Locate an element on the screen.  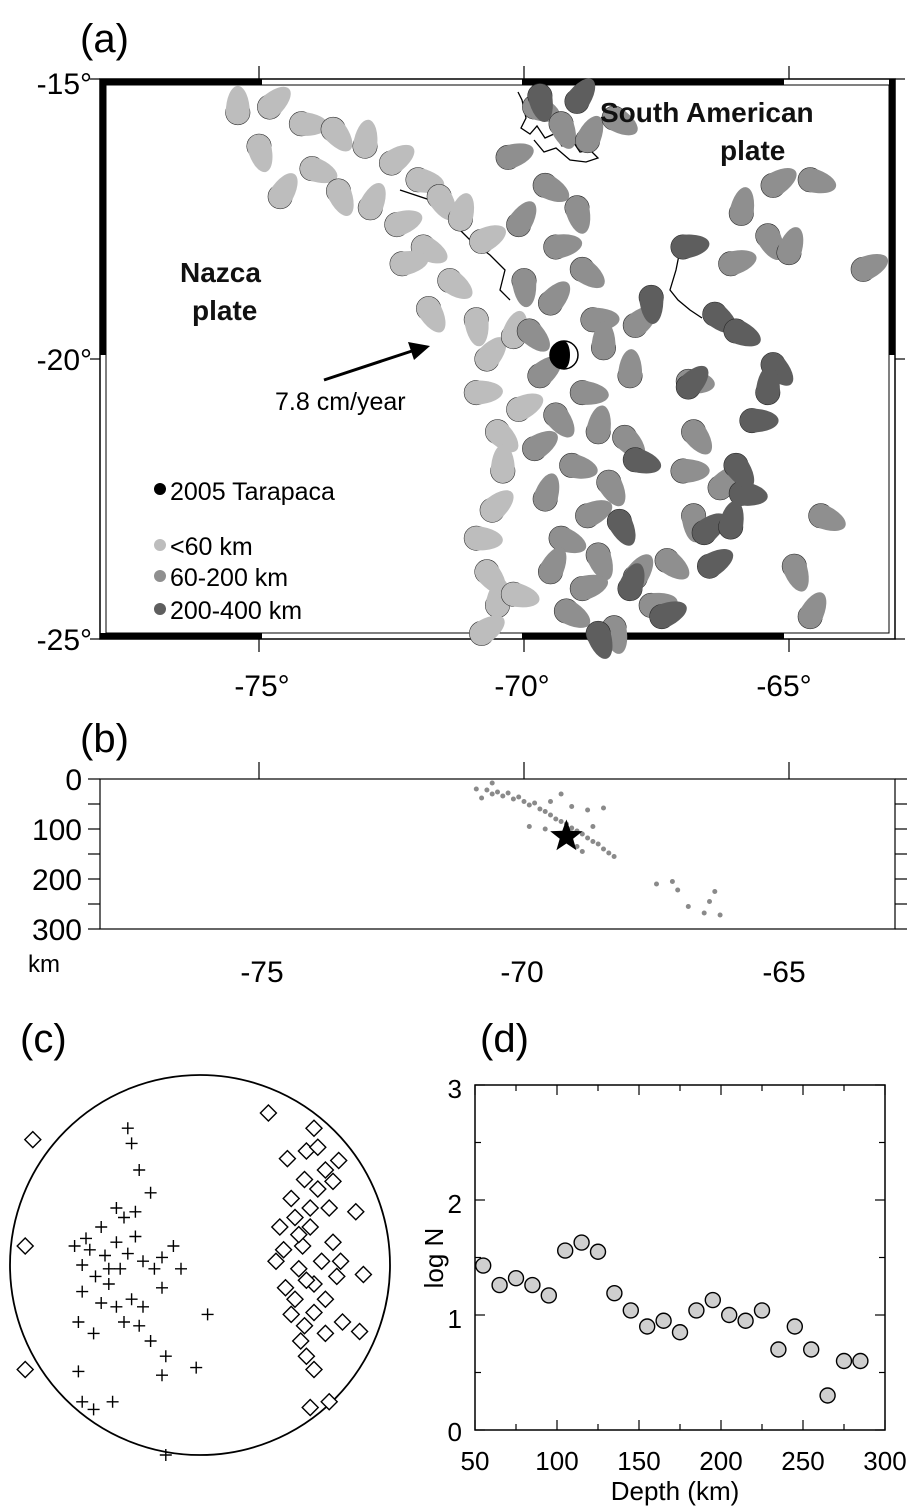
p-axes is located at coordinates (194, 1260).